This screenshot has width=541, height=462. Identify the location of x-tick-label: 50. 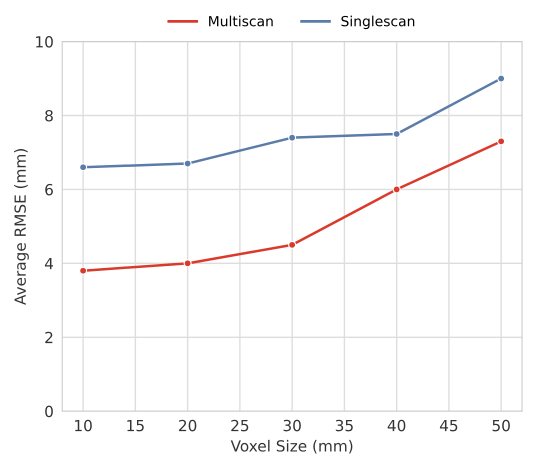
(501, 426).